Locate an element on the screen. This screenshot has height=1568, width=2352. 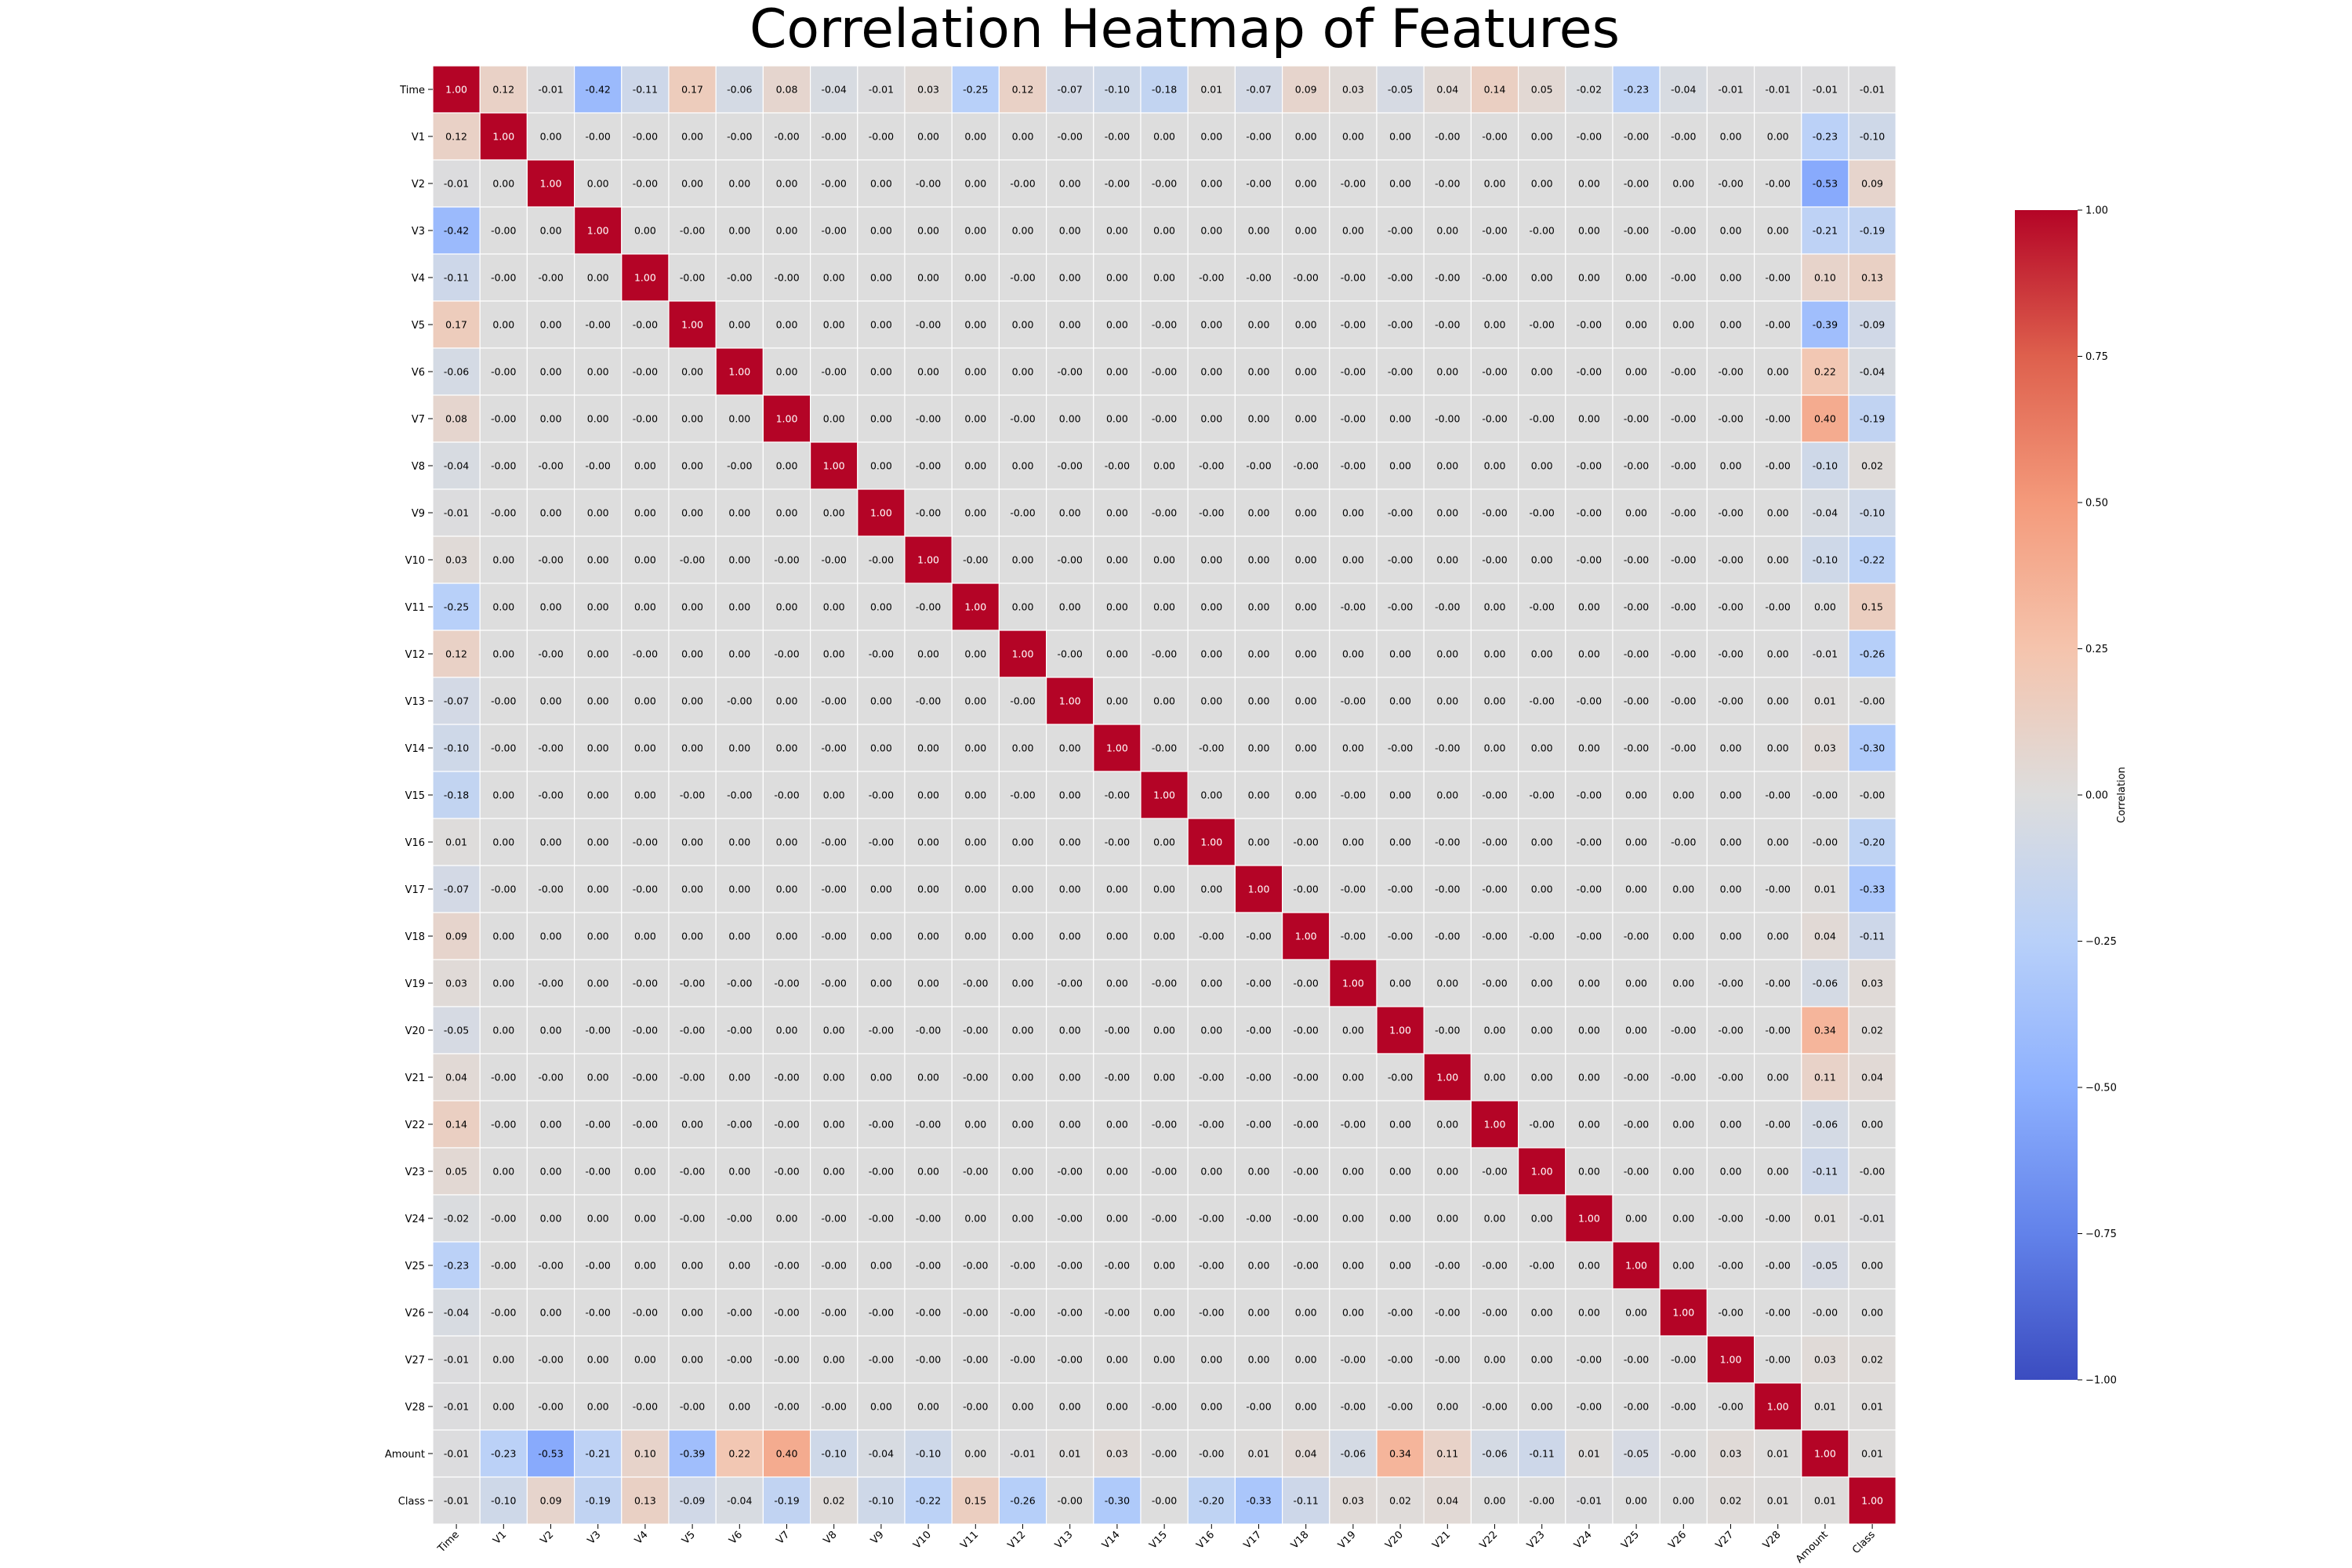
y-tick-label: V17 is located at coordinates (415, 890).